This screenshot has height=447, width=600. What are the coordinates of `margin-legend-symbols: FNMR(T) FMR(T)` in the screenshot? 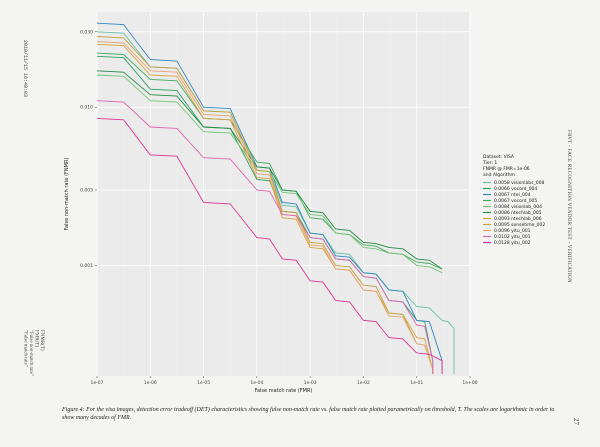 It's located at (39, 340).